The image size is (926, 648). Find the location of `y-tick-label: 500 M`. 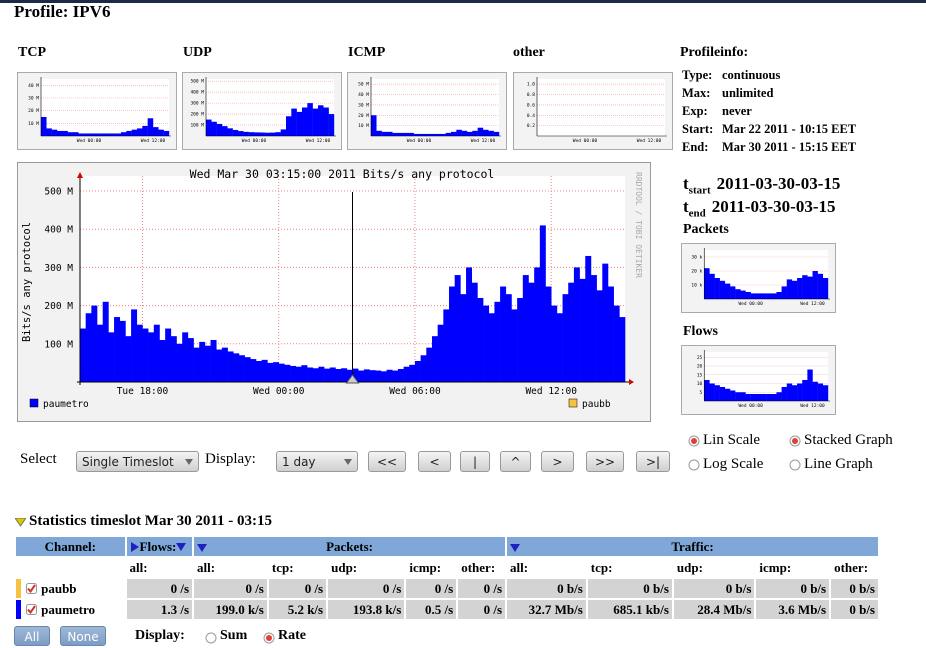

y-tick-label: 500 M is located at coordinates (58, 192).